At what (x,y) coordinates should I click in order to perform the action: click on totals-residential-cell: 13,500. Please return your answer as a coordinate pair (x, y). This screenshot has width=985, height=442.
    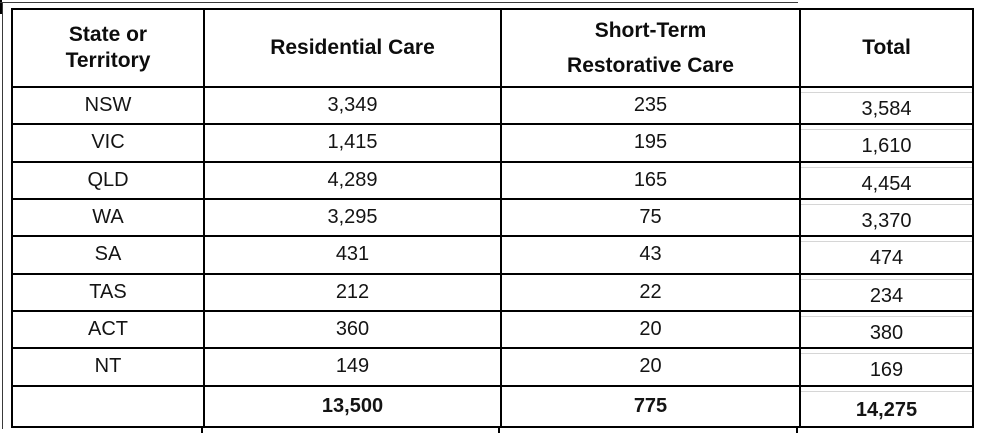
    Looking at the image, I should click on (352, 406).